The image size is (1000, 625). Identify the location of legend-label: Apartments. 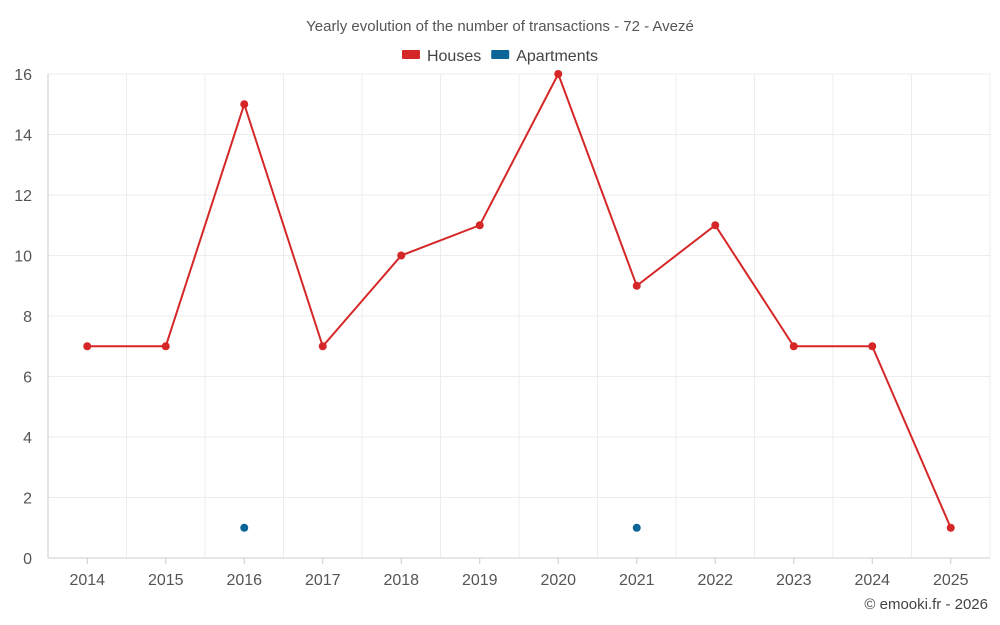
(557, 56).